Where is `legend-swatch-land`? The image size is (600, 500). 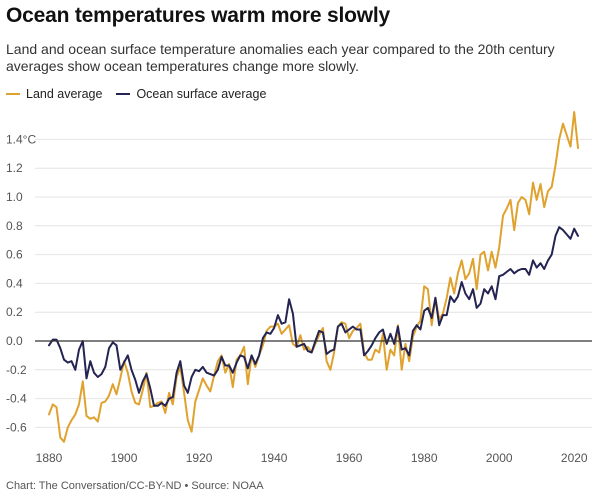
legend-swatch-land is located at coordinates (13, 94).